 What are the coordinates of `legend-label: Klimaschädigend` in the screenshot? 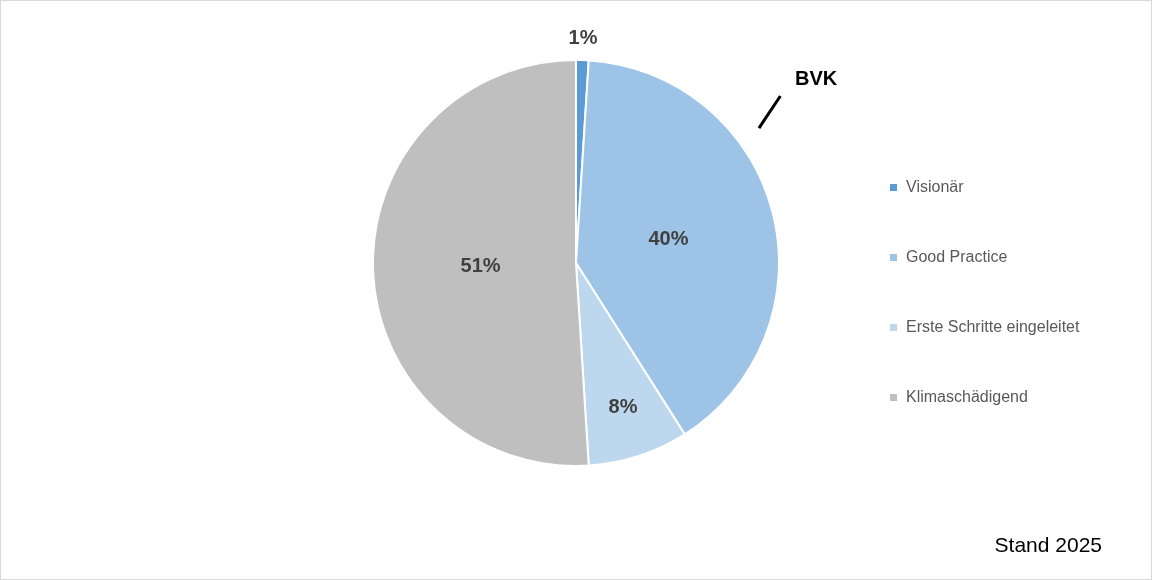 It's located at (967, 397).